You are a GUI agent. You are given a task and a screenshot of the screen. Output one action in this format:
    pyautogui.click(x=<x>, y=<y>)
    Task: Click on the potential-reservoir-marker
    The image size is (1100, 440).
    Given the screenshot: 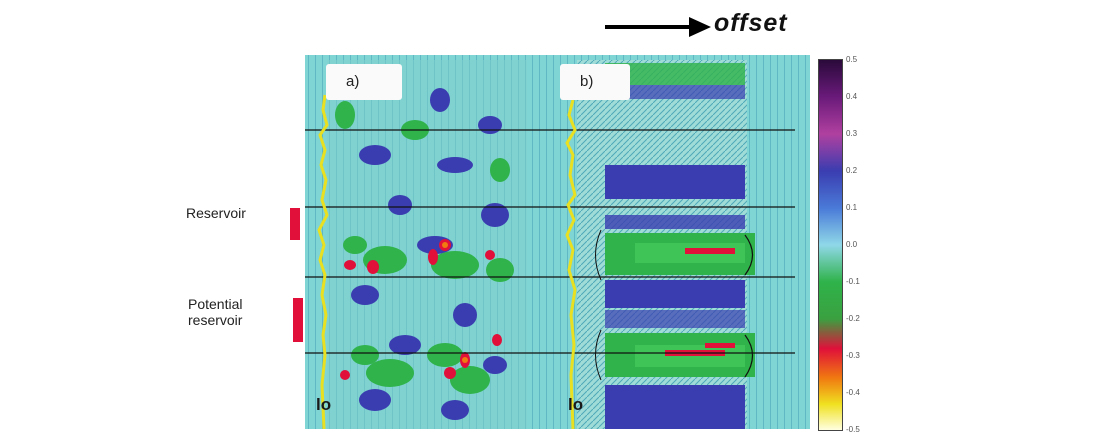 What is the action you would take?
    pyautogui.click(x=298, y=320)
    